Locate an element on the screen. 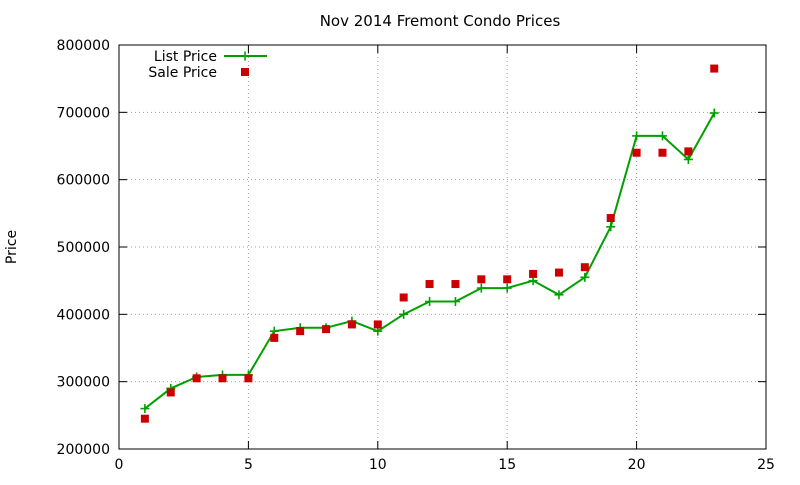  y-tick-label: 200000 is located at coordinates (83, 450).